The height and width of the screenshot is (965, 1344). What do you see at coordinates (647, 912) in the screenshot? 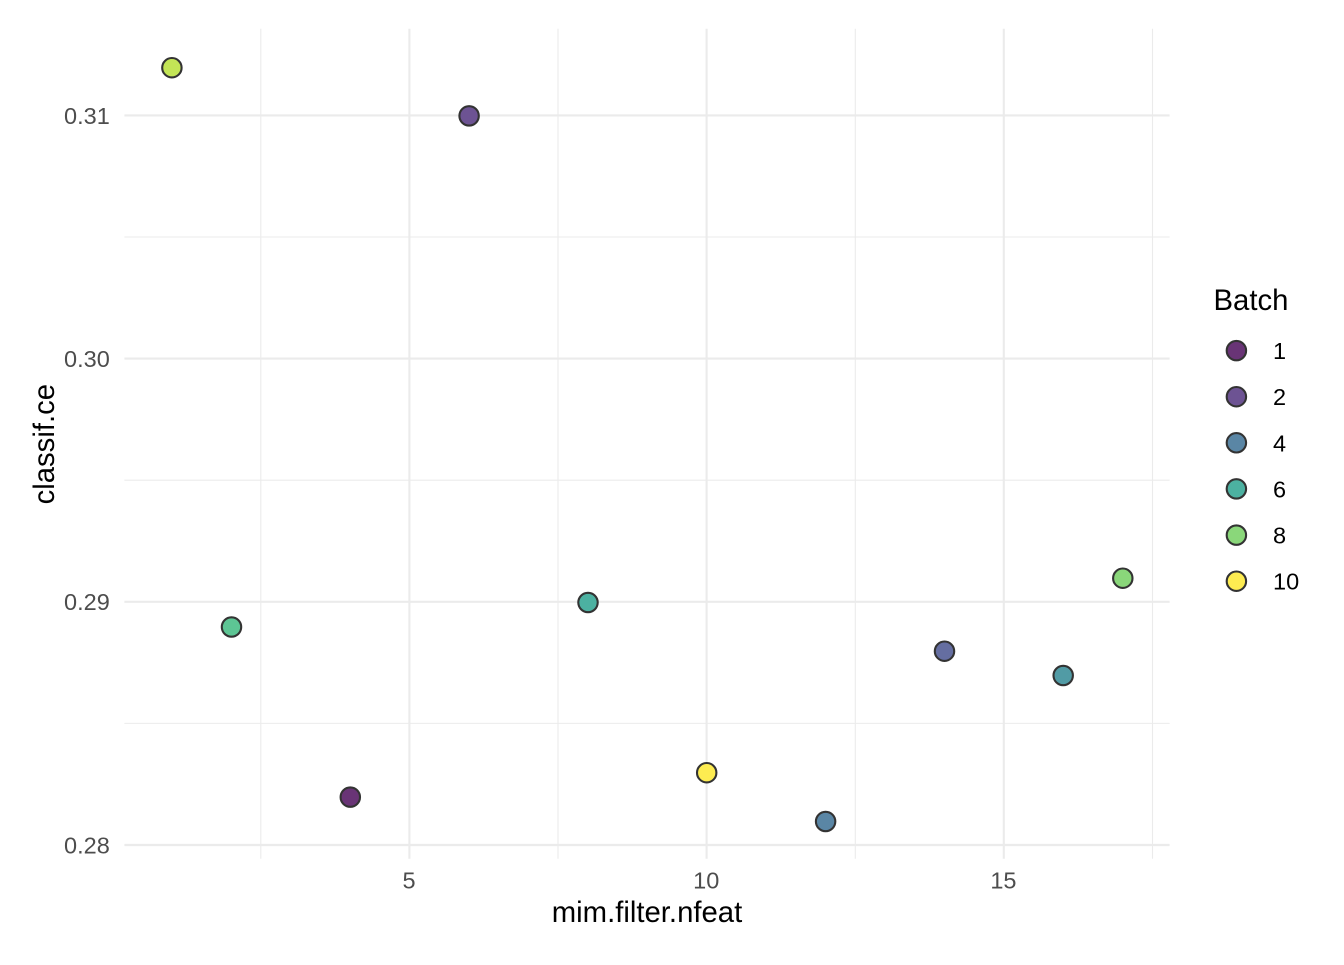
I see `svg-text: mim.filter.nfeat` at bounding box center [647, 912].